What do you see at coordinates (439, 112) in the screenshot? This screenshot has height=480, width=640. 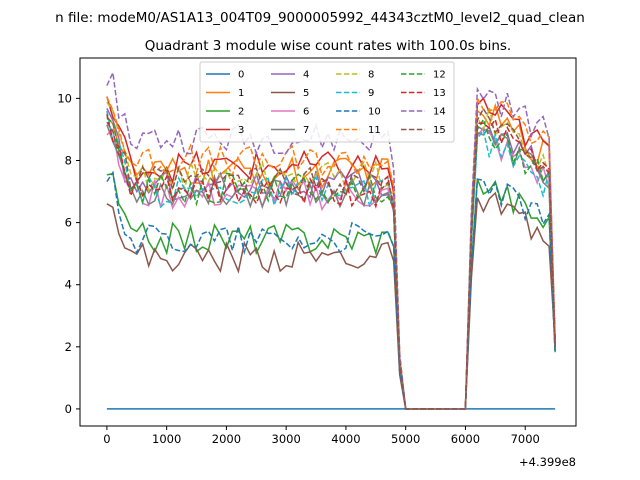 I see `legend-label: 14` at bounding box center [439, 112].